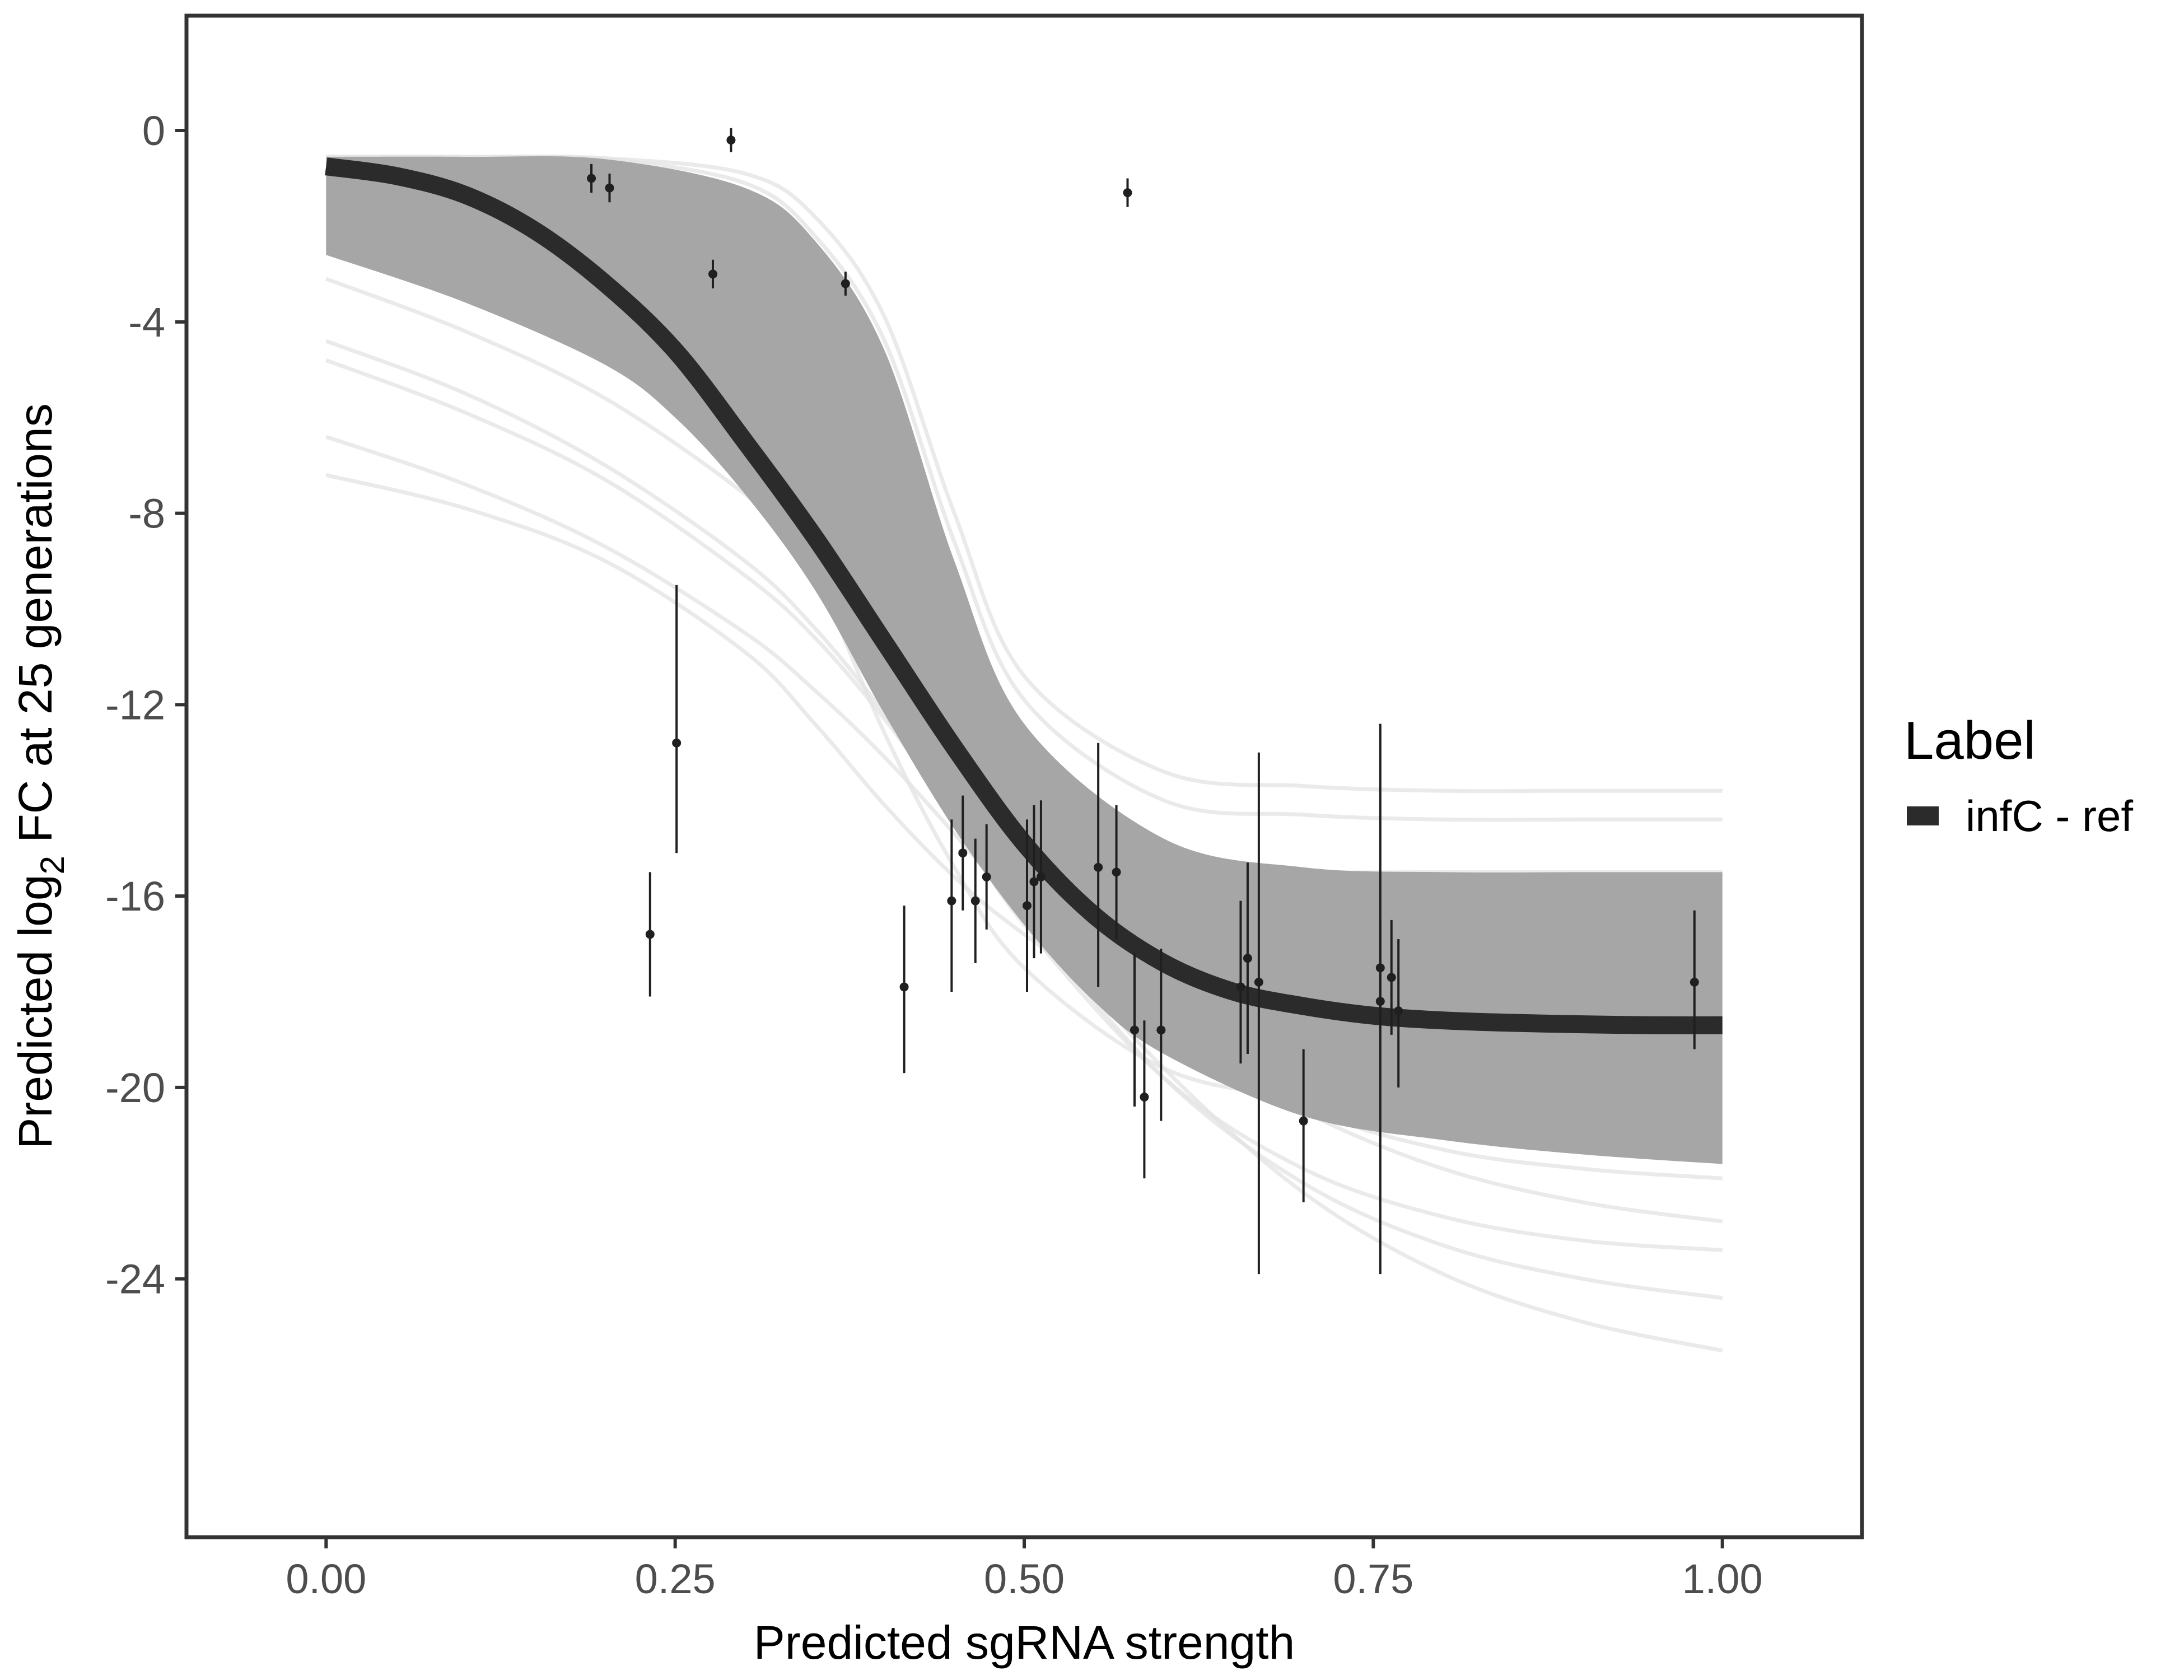  Describe the element at coordinates (135, 1280) in the screenshot. I see `y-tick-label--24: -24` at that location.